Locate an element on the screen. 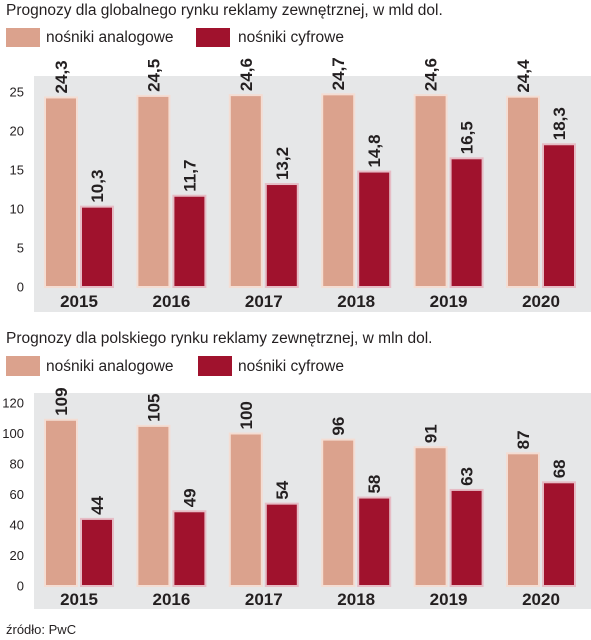  y-tick-label: 120 is located at coordinates (13, 403).